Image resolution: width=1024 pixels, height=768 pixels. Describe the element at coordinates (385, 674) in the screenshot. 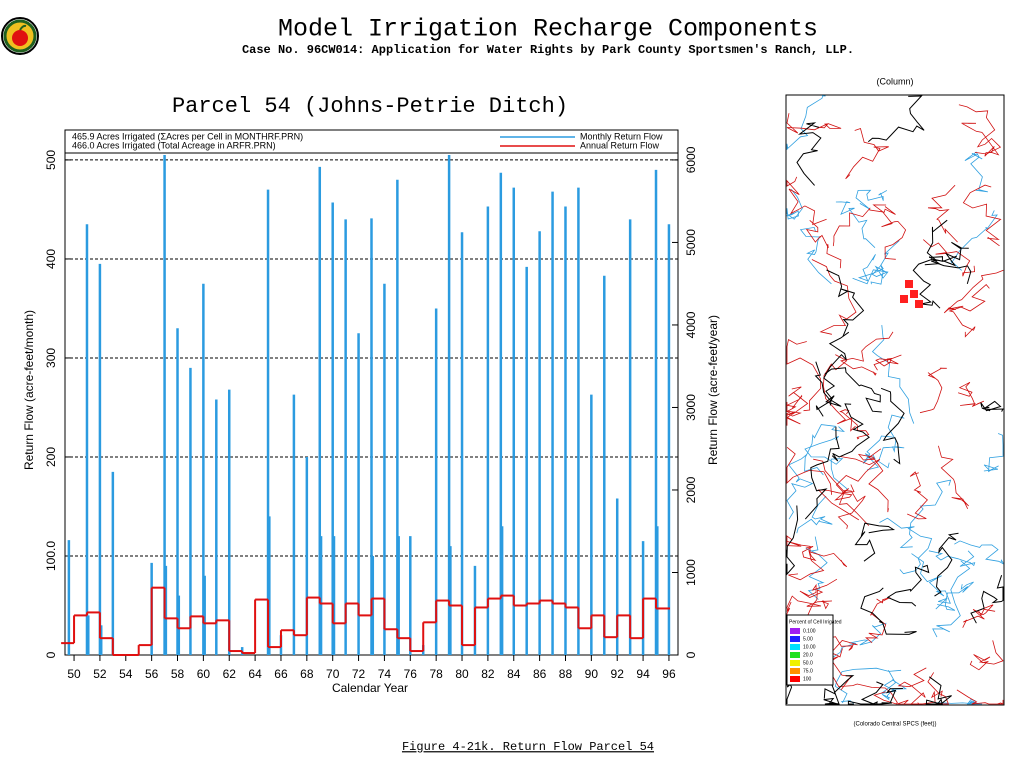

I see `x-tick-label: 74` at that location.